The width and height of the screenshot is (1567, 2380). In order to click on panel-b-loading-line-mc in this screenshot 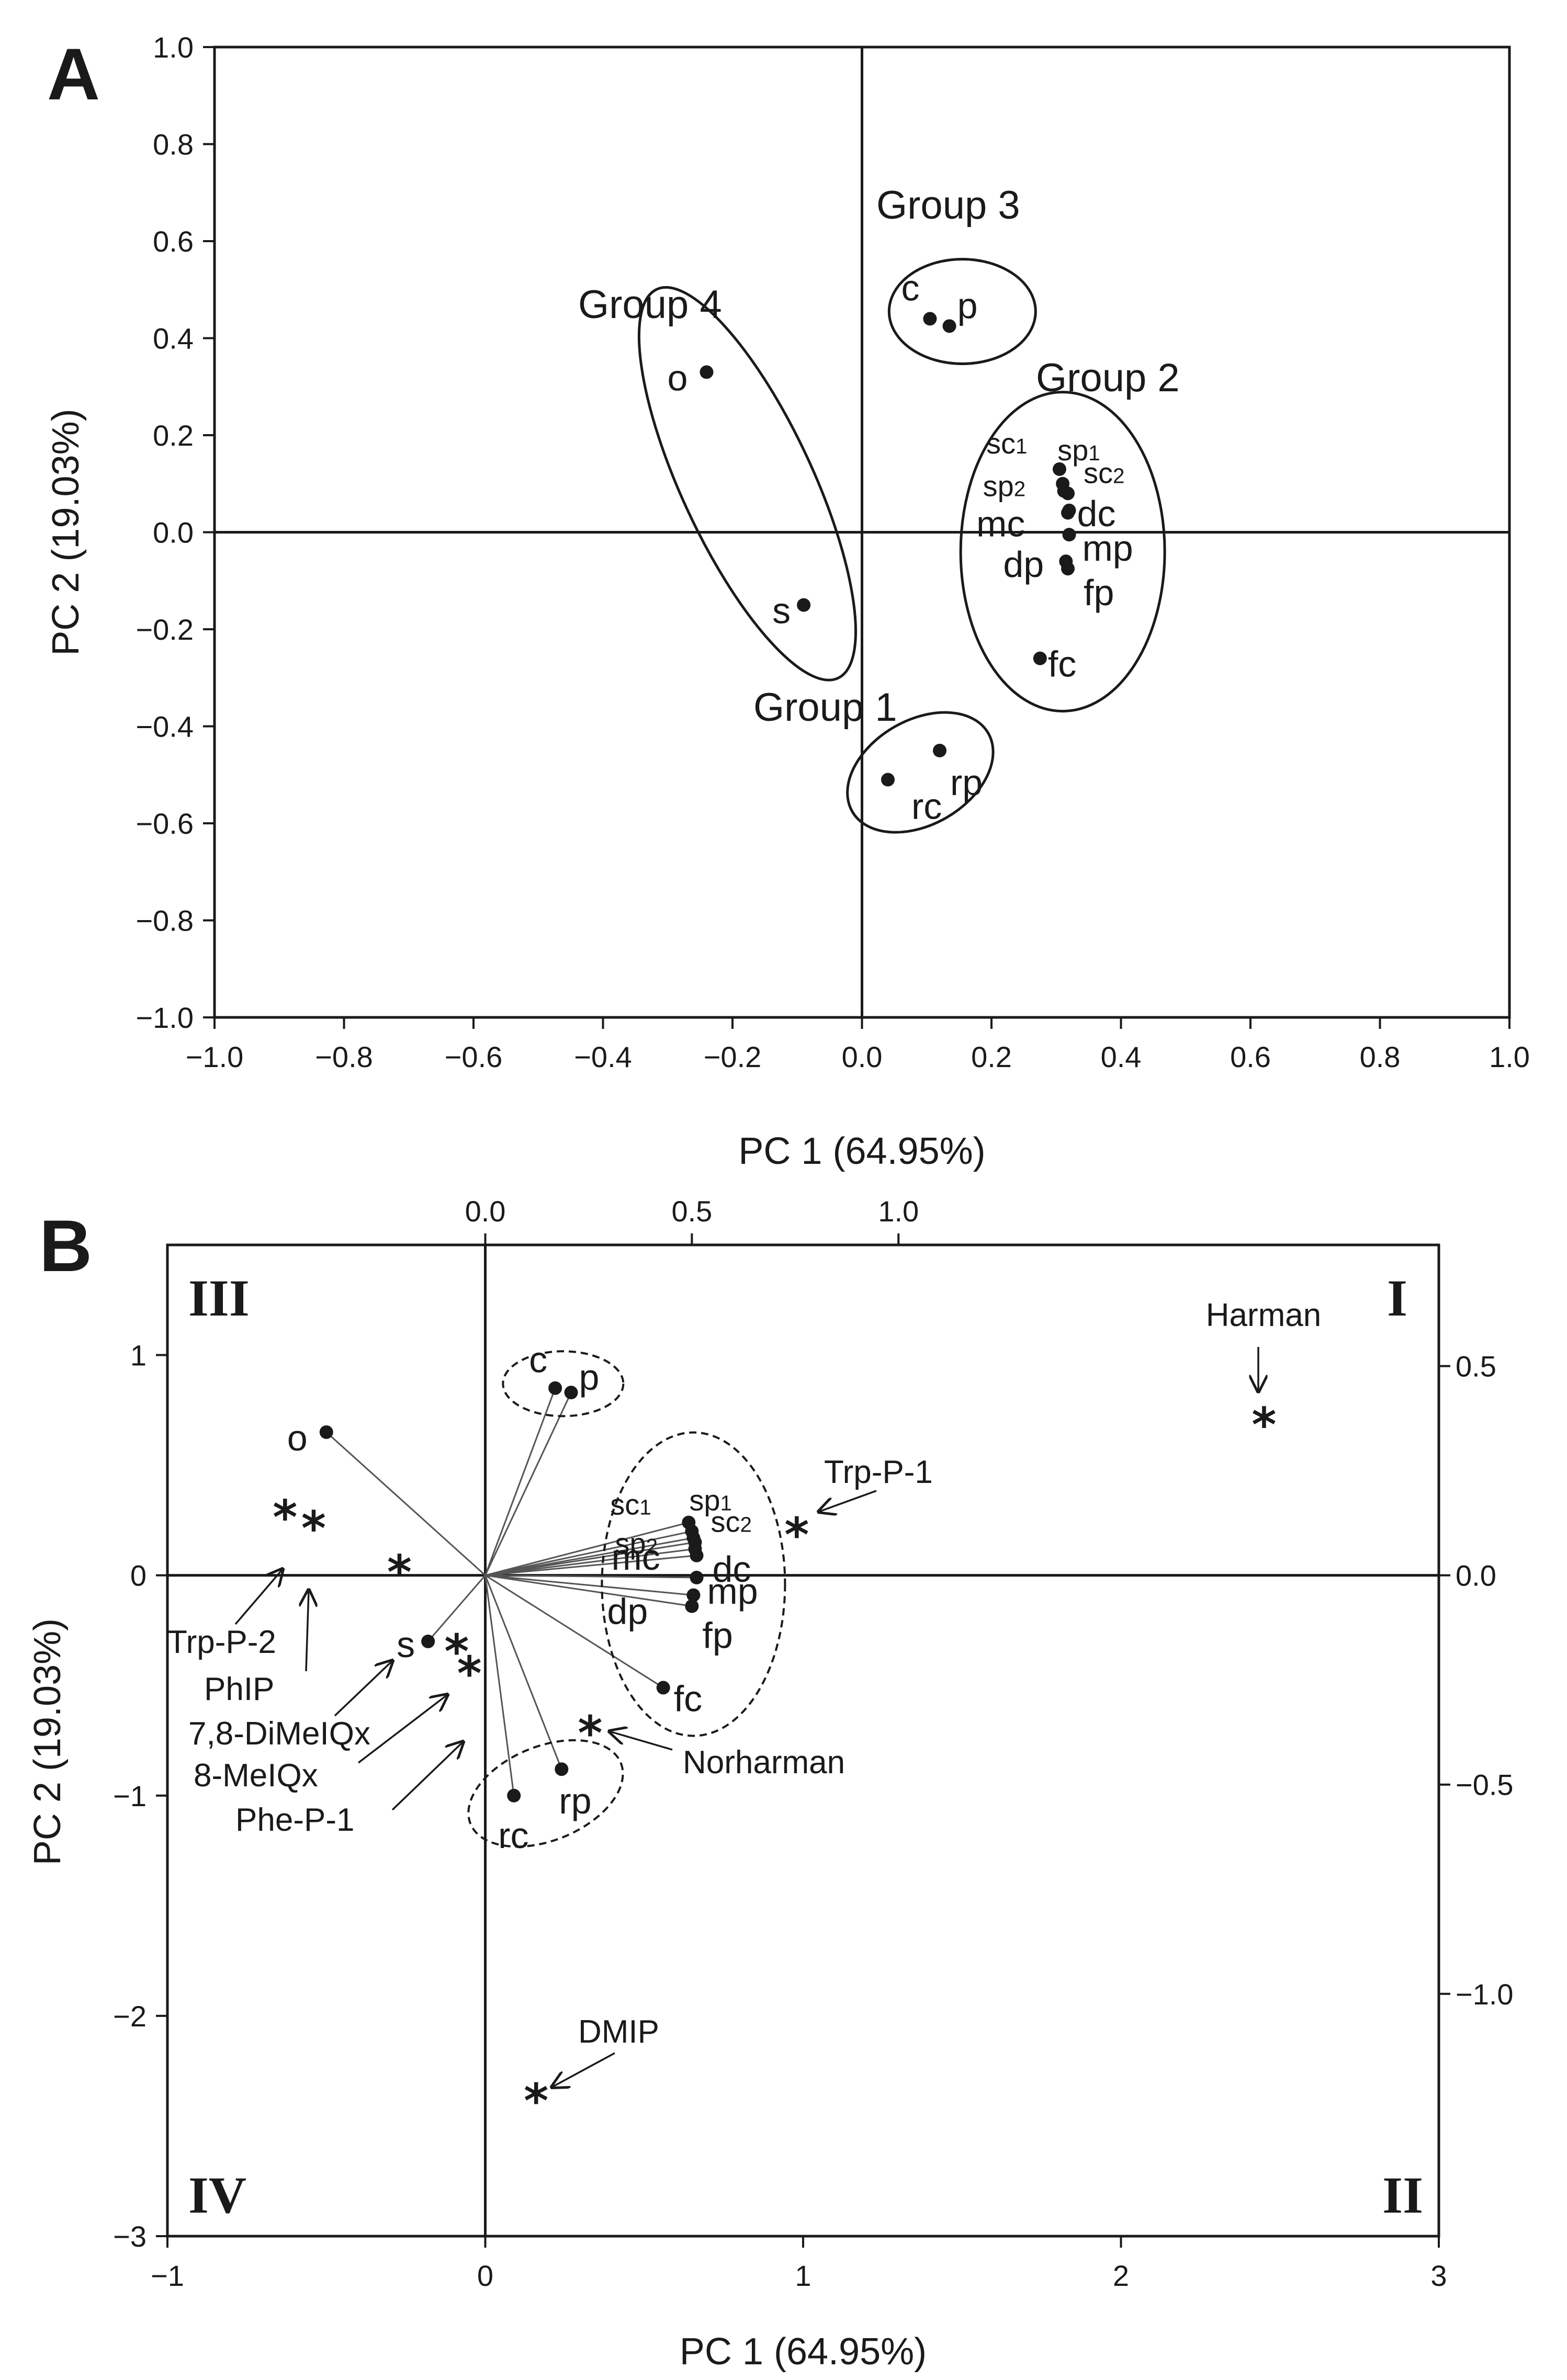, I will do `click(590, 1563)`.